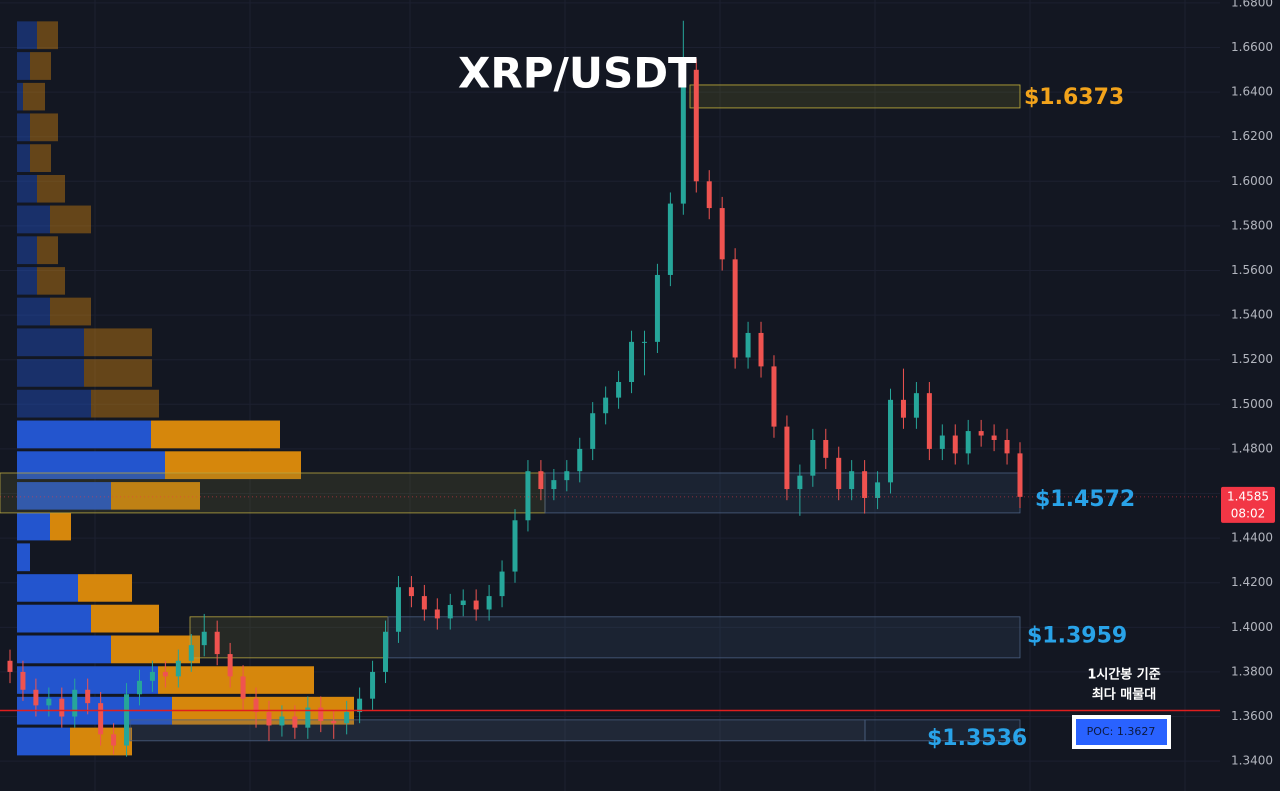  I want to click on poc-note: 1시간봉 기준, so click(1123, 675).